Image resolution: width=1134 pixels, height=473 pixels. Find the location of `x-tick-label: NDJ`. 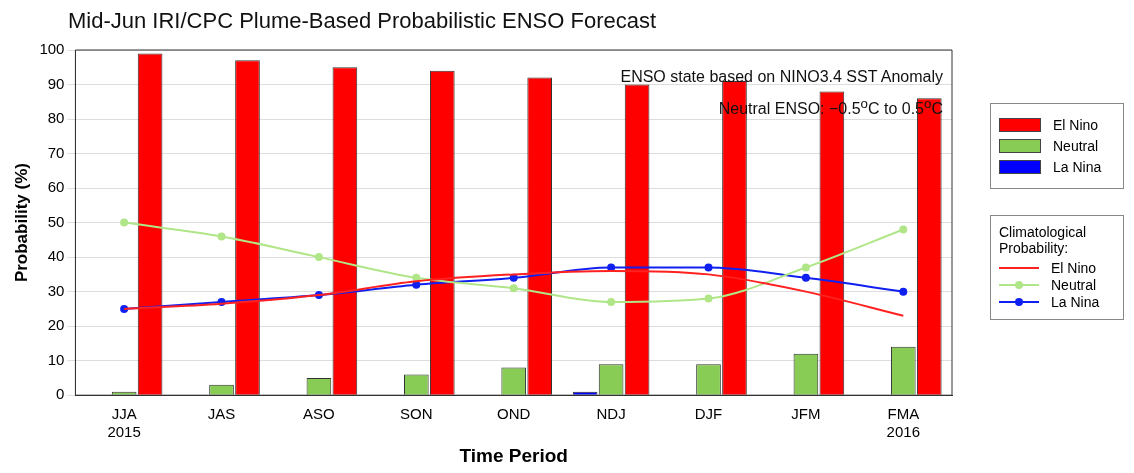

x-tick-label: NDJ is located at coordinates (611, 414).